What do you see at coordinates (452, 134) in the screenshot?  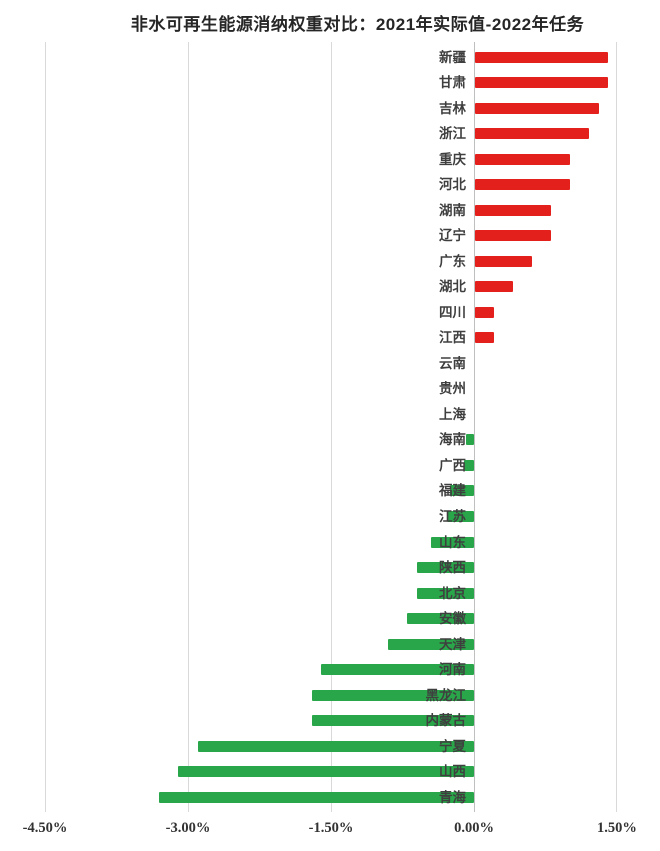 I see `category-label: 浙江` at bounding box center [452, 134].